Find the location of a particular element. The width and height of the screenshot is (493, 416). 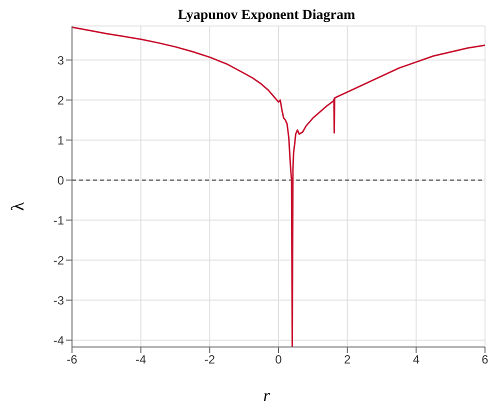

x-tick-label: 0 is located at coordinates (278, 359).